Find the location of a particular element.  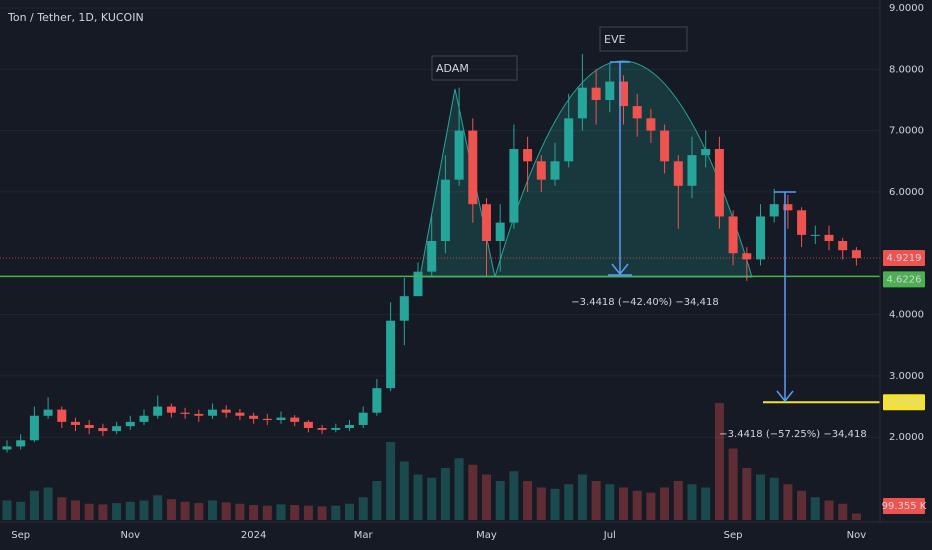

x-tick-label: May is located at coordinates (486, 535).